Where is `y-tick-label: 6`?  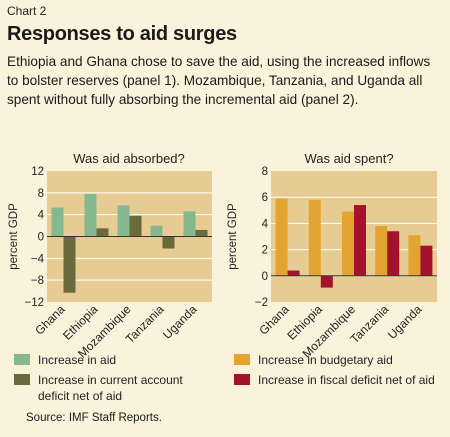
y-tick-label: 6 is located at coordinates (265, 198).